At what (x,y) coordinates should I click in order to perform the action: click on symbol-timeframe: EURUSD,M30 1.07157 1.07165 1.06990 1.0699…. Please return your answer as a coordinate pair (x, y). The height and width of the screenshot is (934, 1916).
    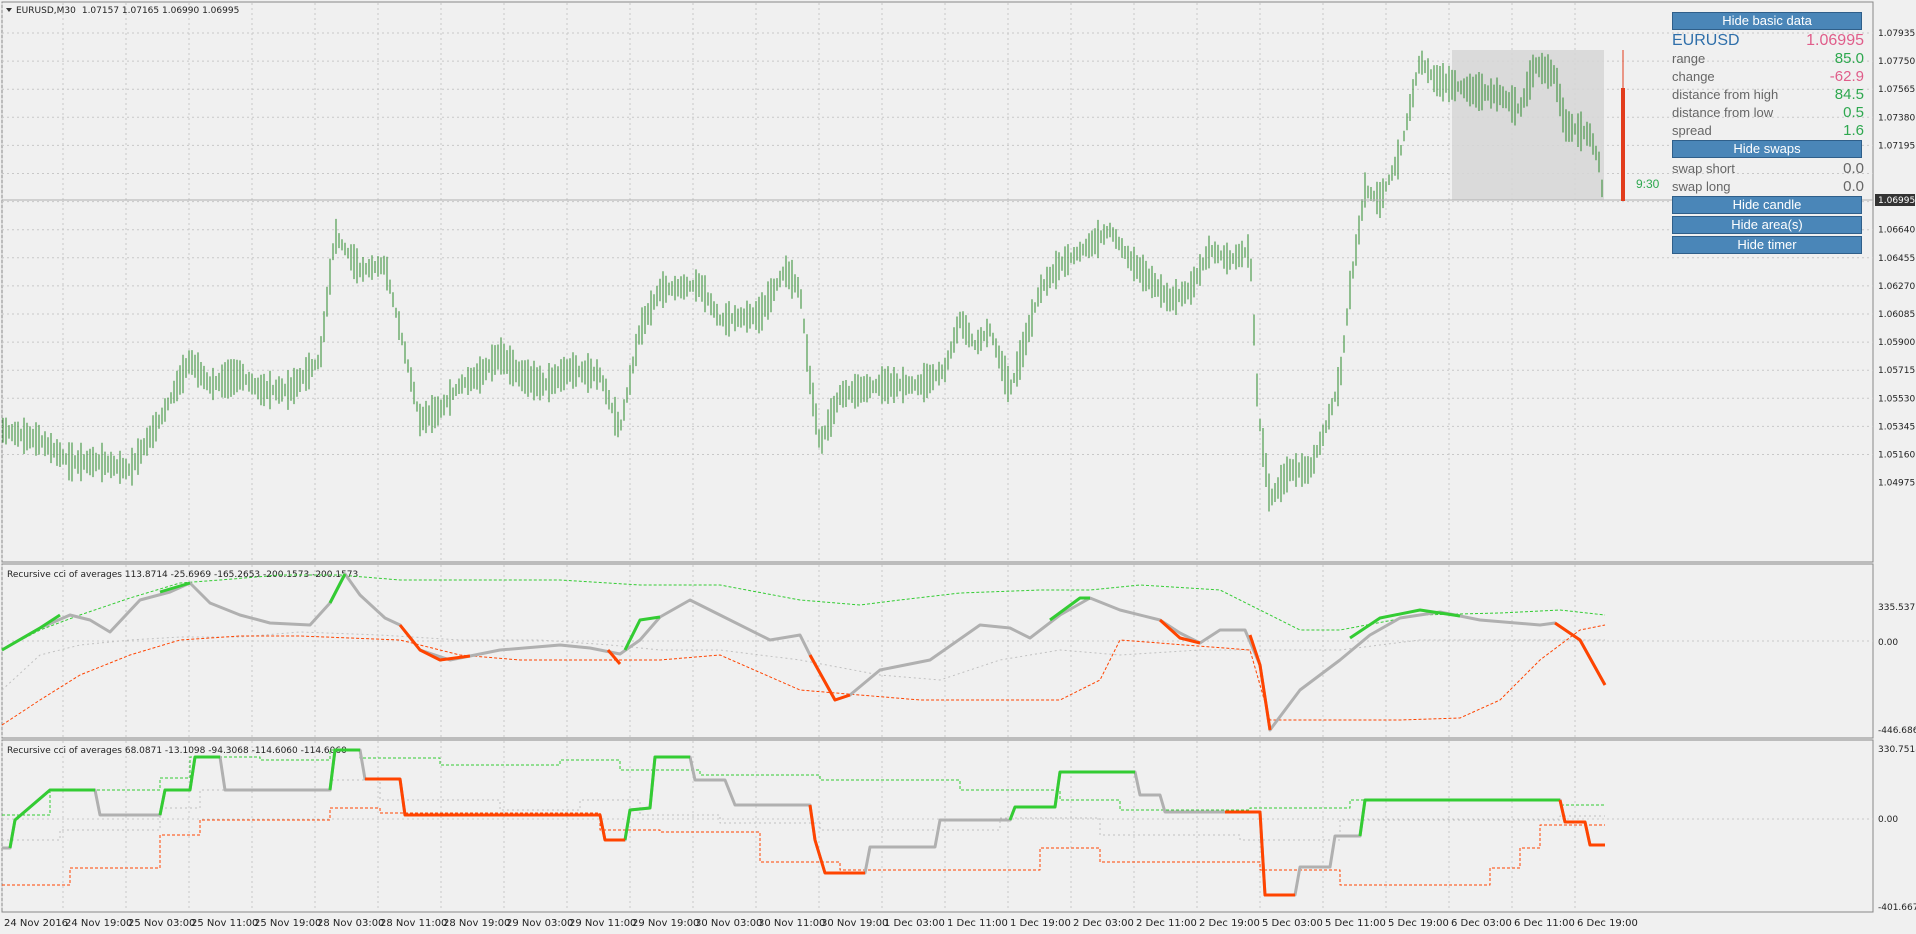
    Looking at the image, I should click on (127, 11).